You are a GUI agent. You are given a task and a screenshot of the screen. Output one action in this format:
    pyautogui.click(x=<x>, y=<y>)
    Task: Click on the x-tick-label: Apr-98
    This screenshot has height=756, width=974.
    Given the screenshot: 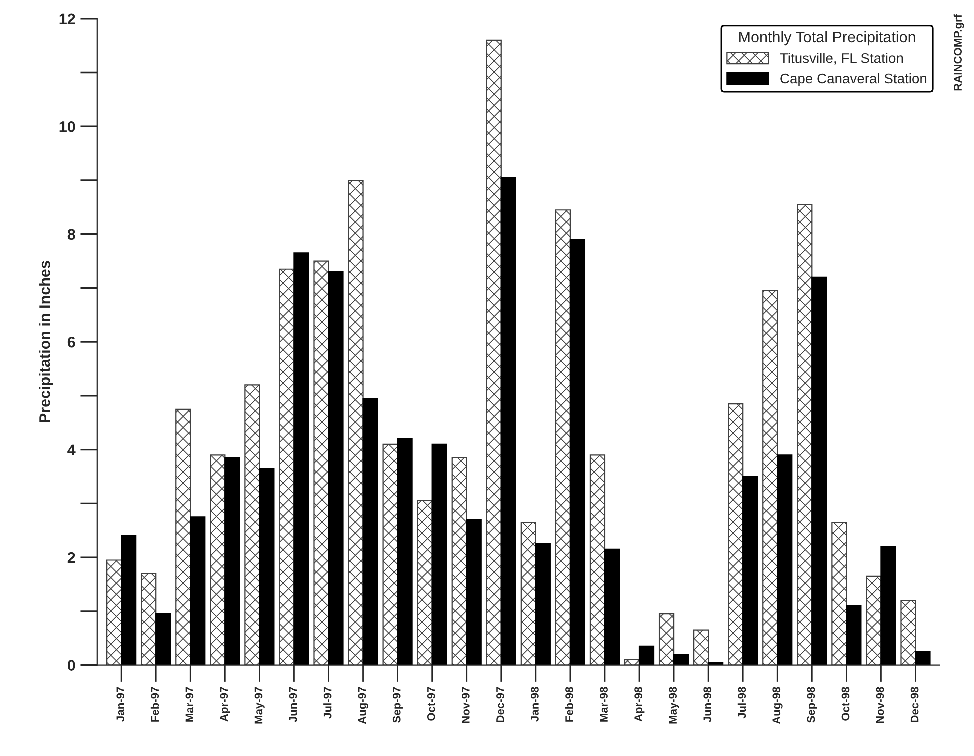 What is the action you would take?
    pyautogui.click(x=639, y=704)
    